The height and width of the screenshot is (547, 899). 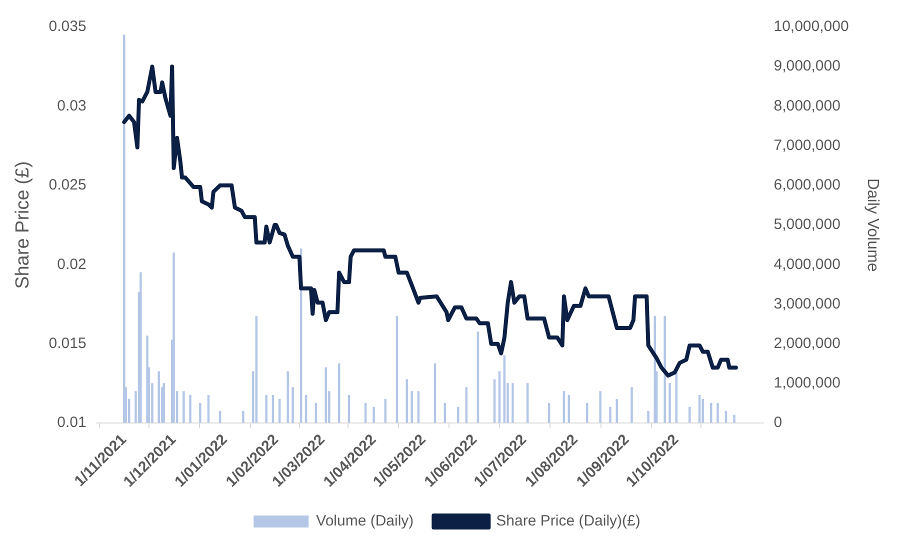 I want to click on y-tick-label: 0.035, so click(x=67, y=27).